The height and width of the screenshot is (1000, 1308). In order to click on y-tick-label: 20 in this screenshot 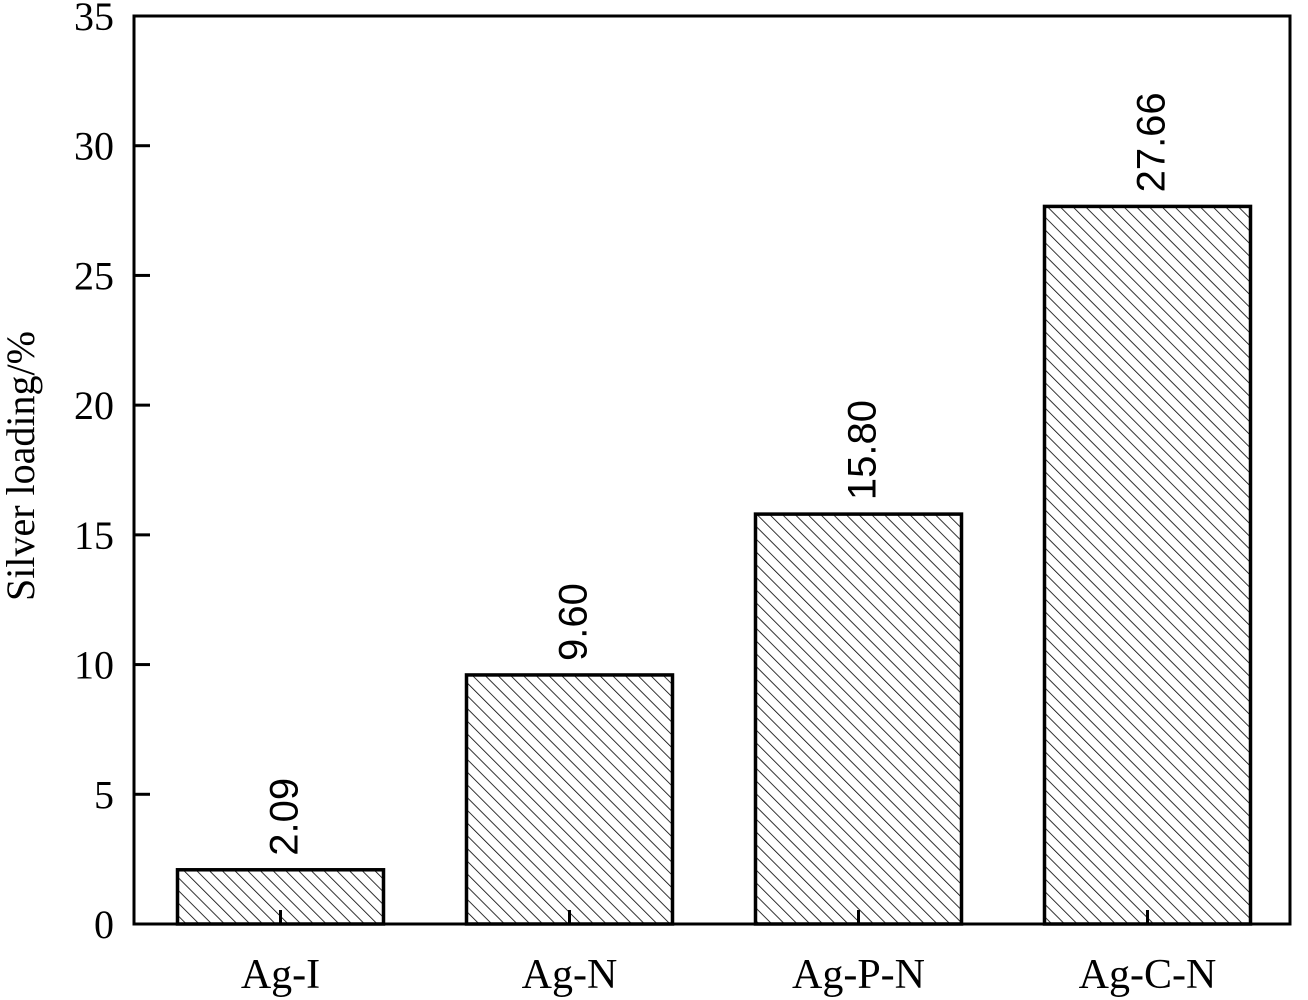, I will do `click(94, 405)`.